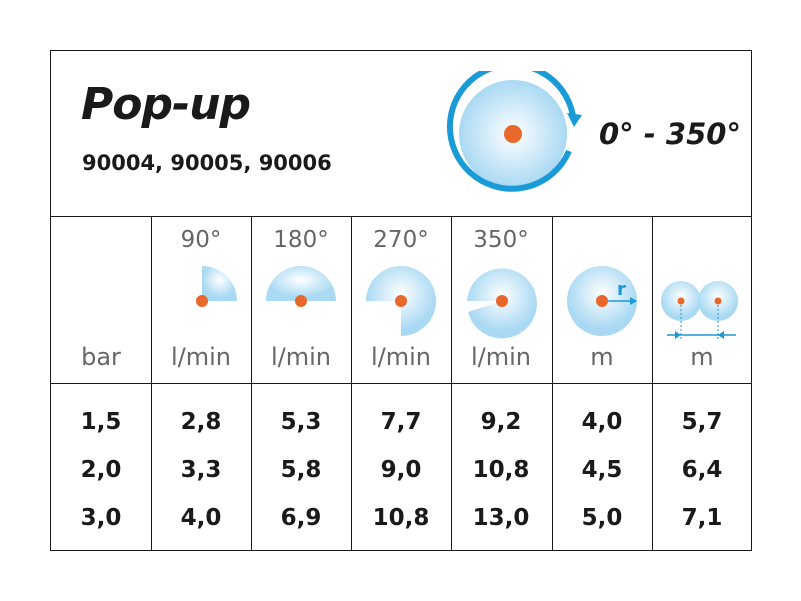 The height and width of the screenshot is (601, 801). What do you see at coordinates (301, 518) in the screenshot?
I see `table-cell: 6,9` at bounding box center [301, 518].